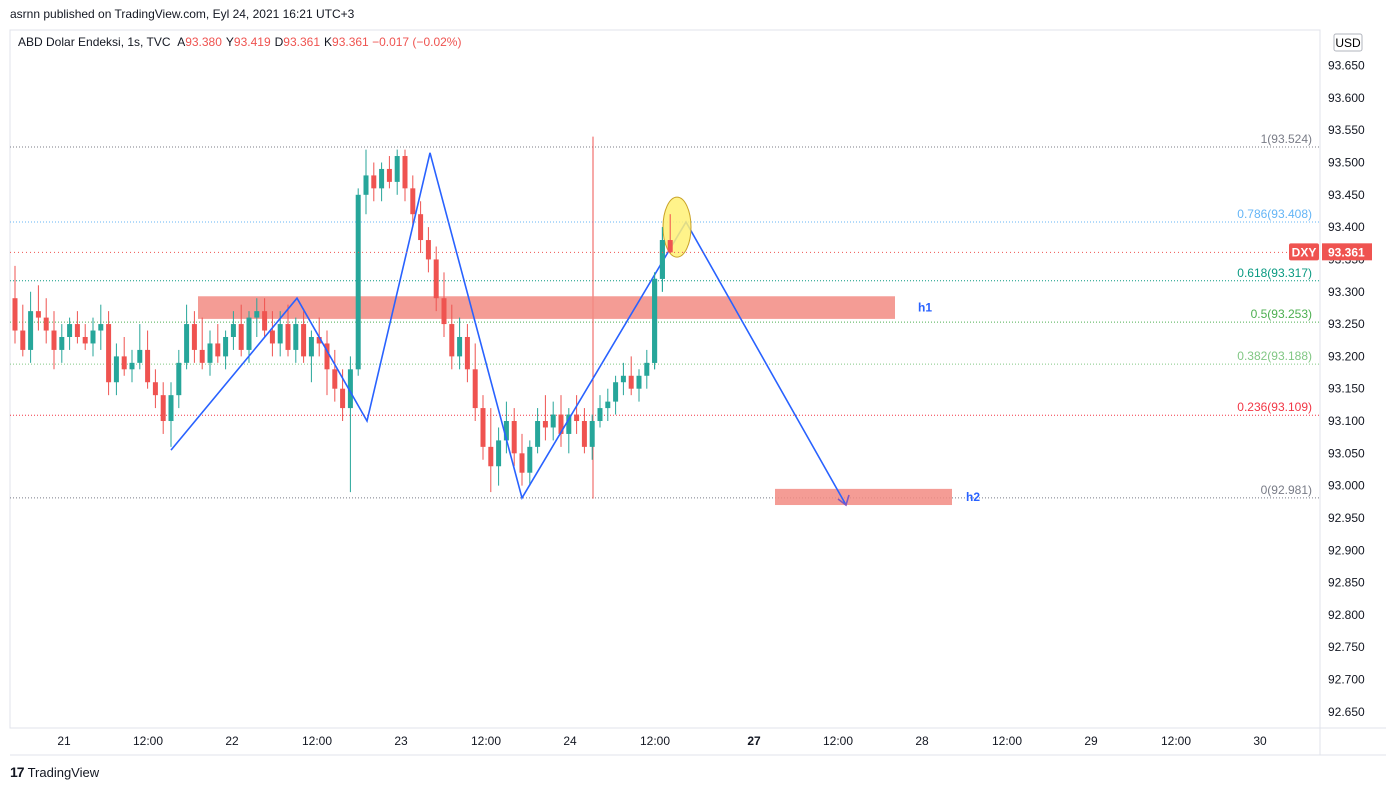 Image resolution: width=1386 pixels, height=790 pixels. What do you see at coordinates (1346, 195) in the screenshot?
I see `y-tick-label: 93.450` at bounding box center [1346, 195].